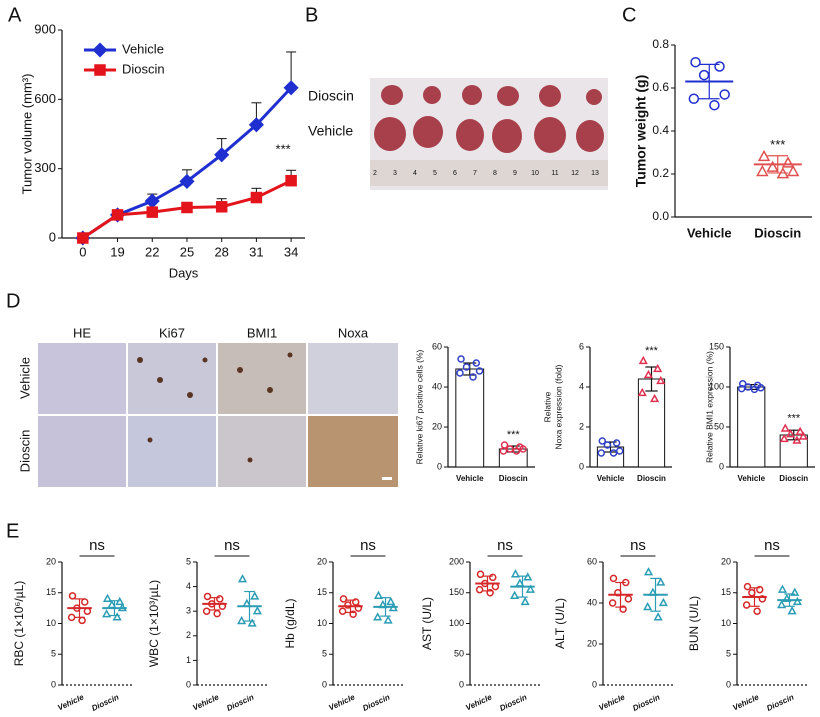 Image resolution: width=820 pixels, height=717 pixels. Describe the element at coordinates (51, 561) in the screenshot. I see `y-tick-label: 20` at that location.